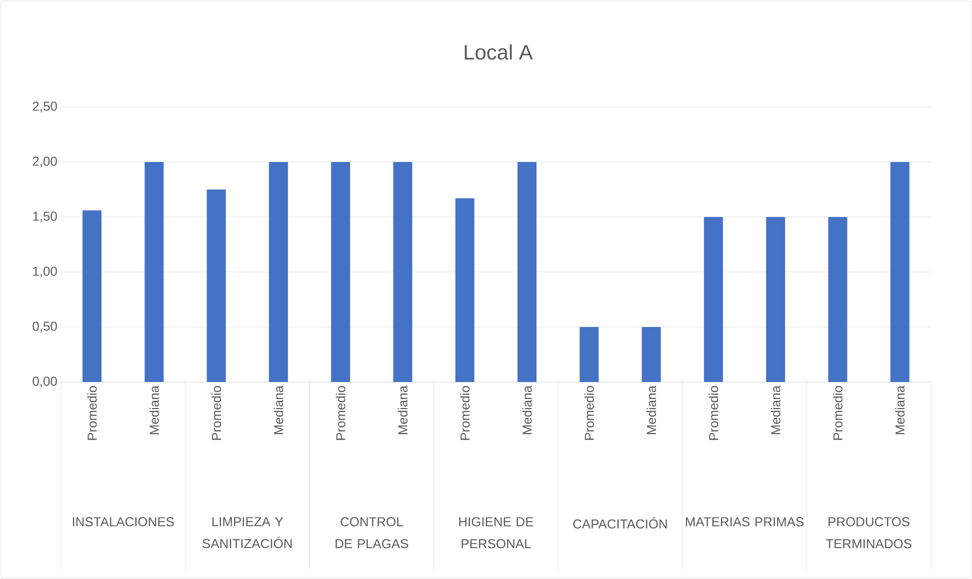 Image resolution: width=972 pixels, height=579 pixels. I want to click on text: HIGIENE DE PERSONAL, so click(496, 532).